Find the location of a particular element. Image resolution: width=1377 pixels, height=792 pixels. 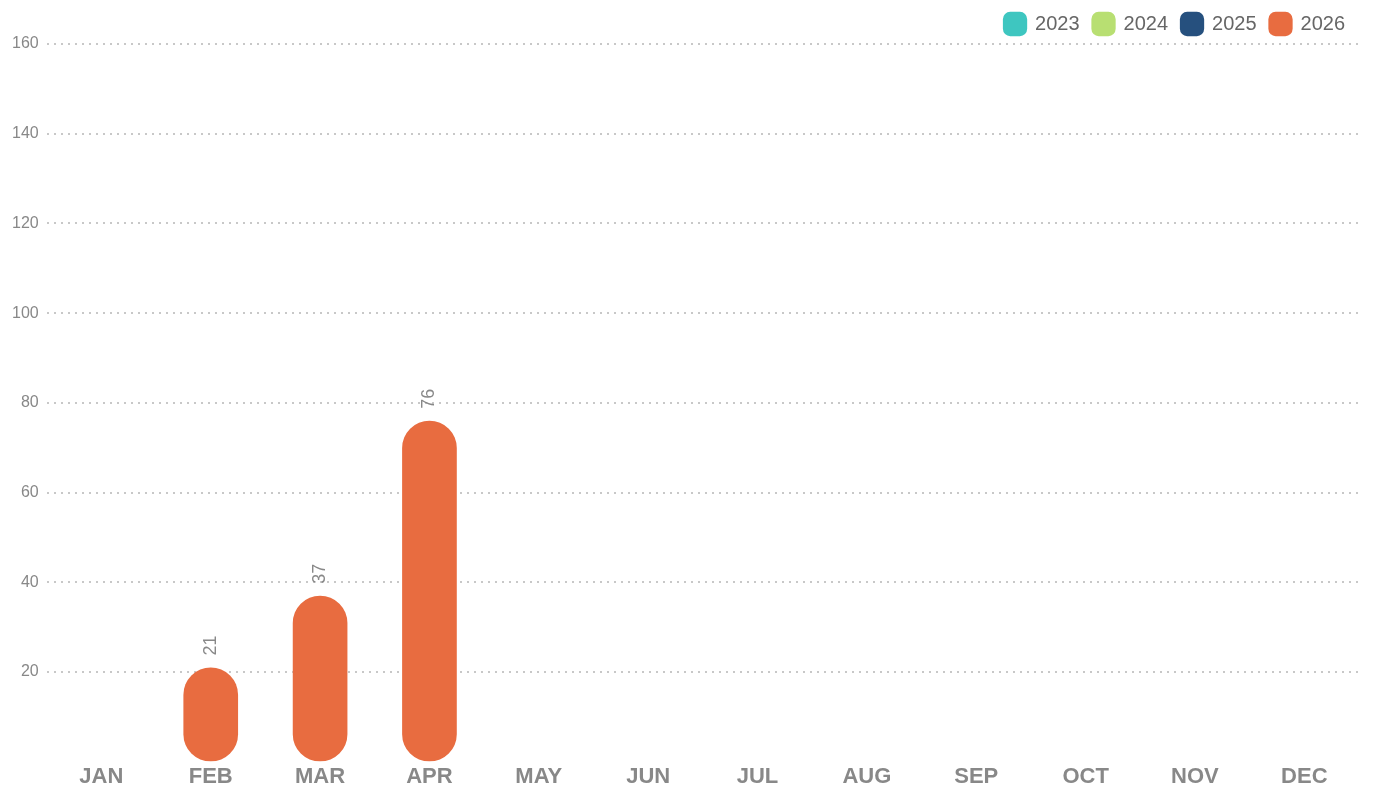

legend-label: 2024 is located at coordinates (1146, 22).